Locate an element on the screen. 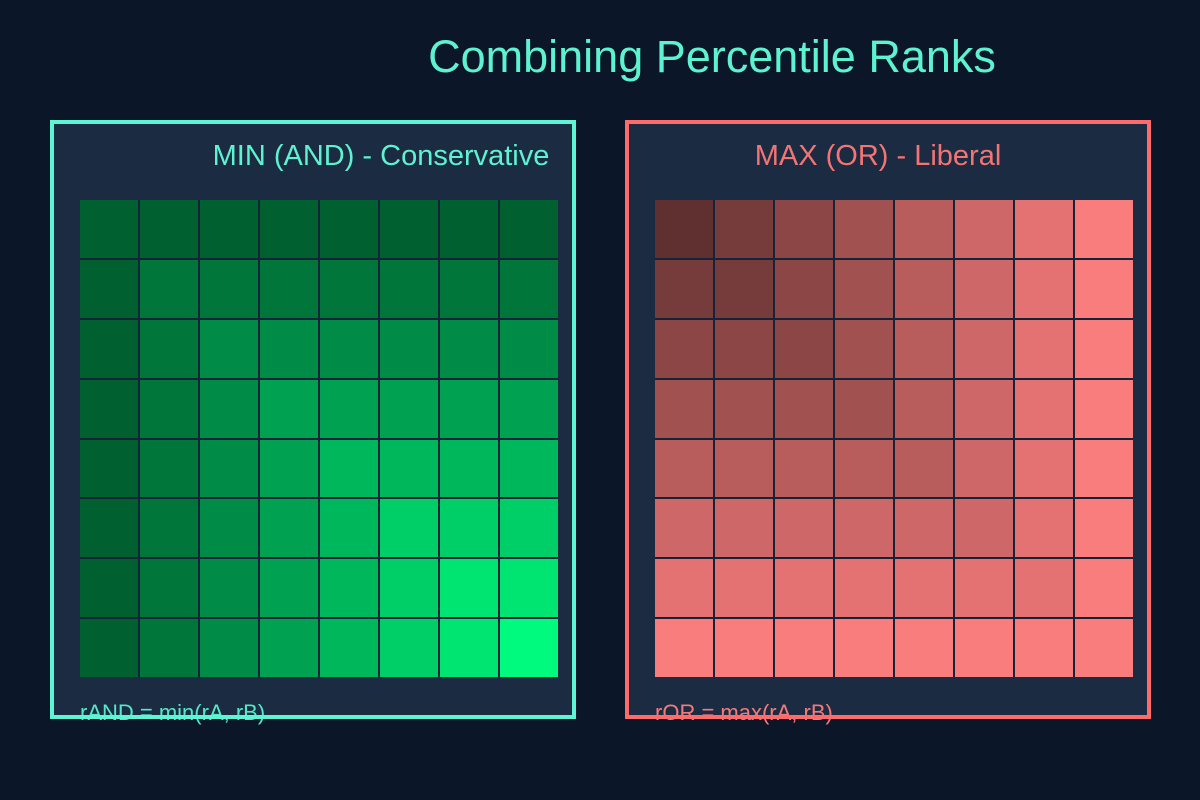 This screenshot has width=1200, height=800. formula-min-label: rAND = min(rA, rB) is located at coordinates (173, 712).